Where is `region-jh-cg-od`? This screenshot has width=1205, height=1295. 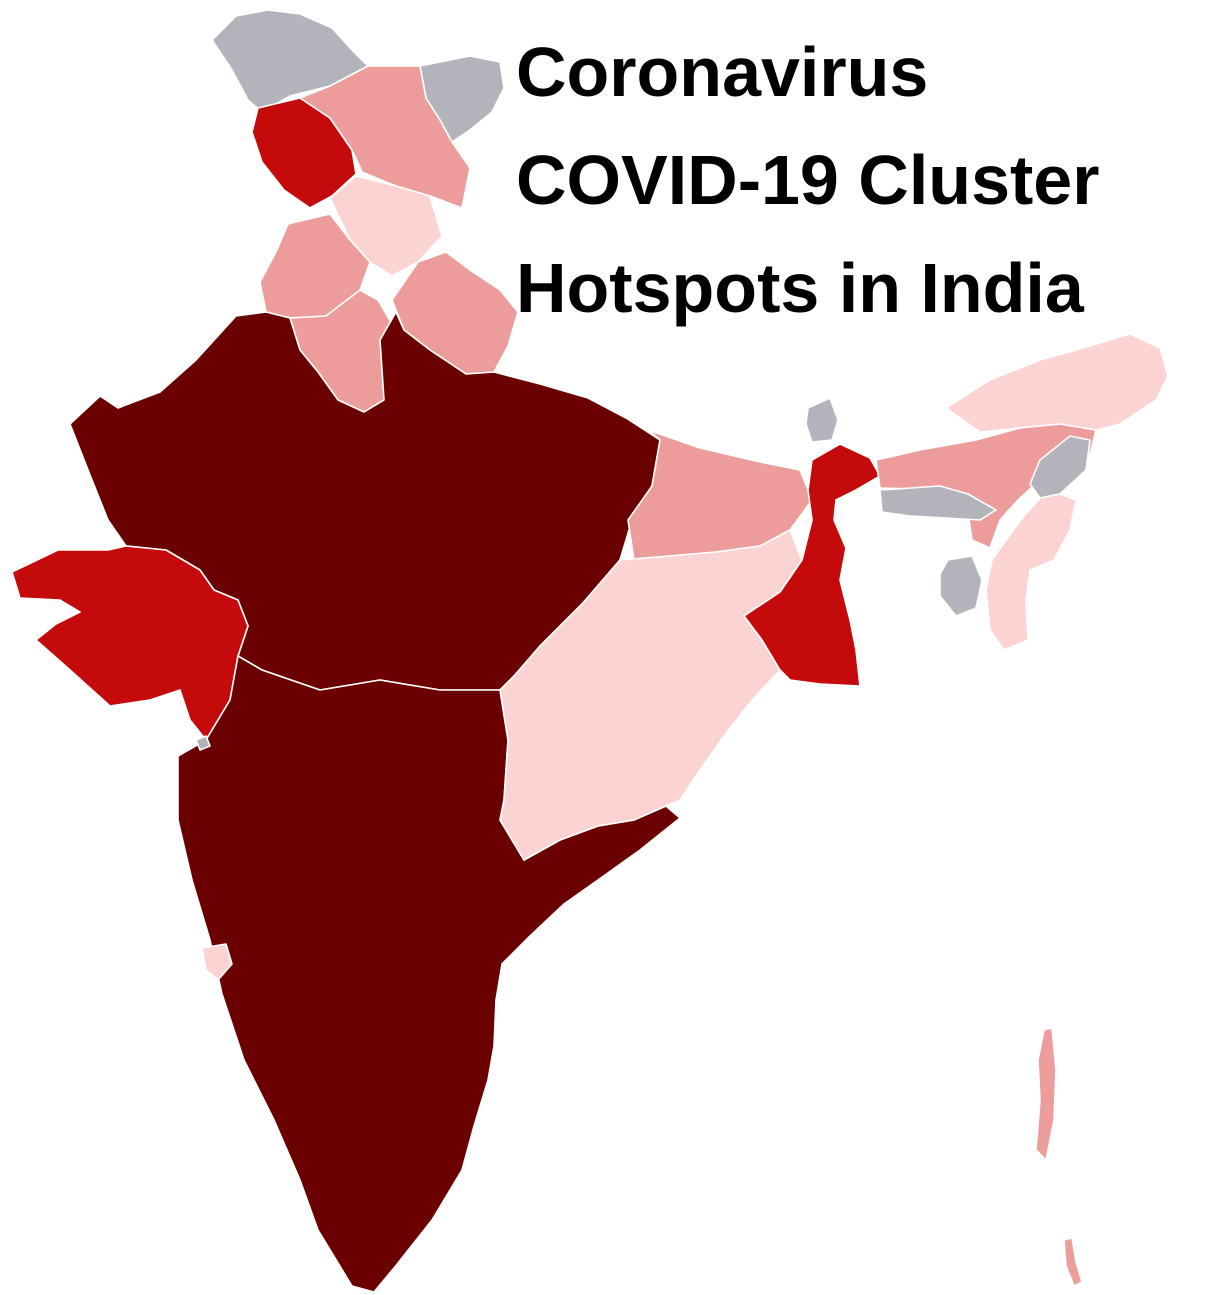 region-jh-cg-od is located at coordinates (651, 695).